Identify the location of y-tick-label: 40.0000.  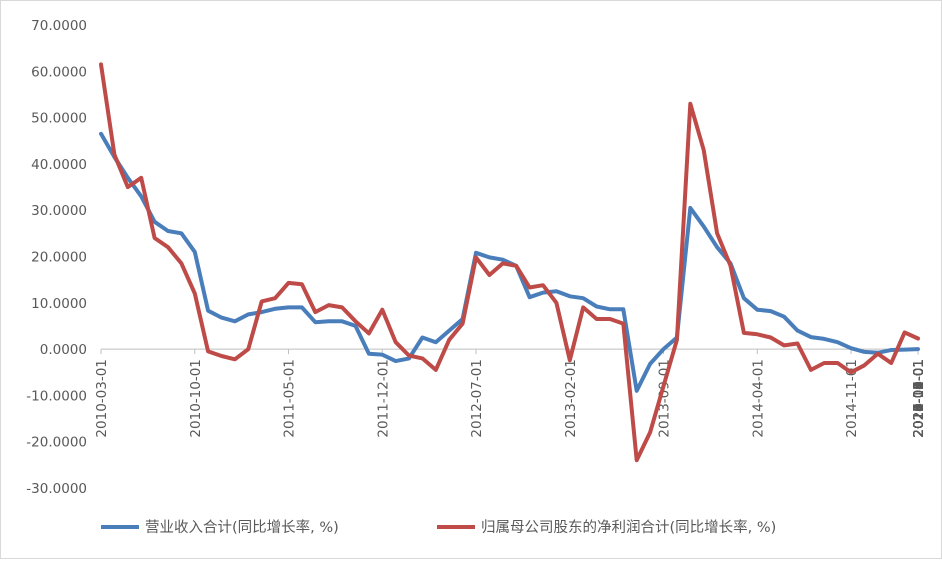
(59, 165).